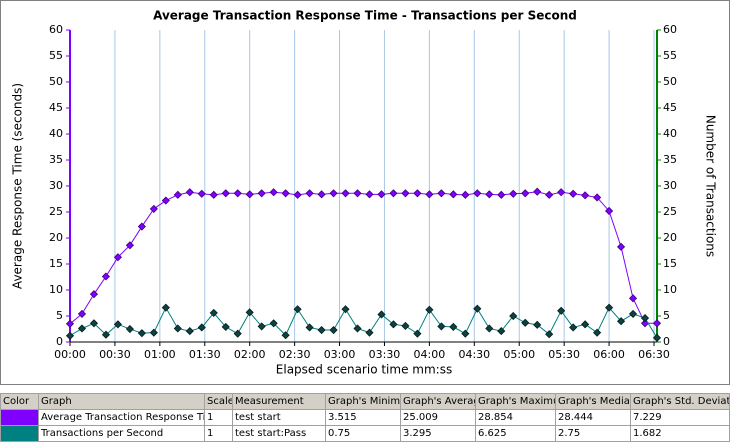 Image resolution: width=730 pixels, height=445 pixels. I want to click on table-cell: 6.625, so click(515, 433).